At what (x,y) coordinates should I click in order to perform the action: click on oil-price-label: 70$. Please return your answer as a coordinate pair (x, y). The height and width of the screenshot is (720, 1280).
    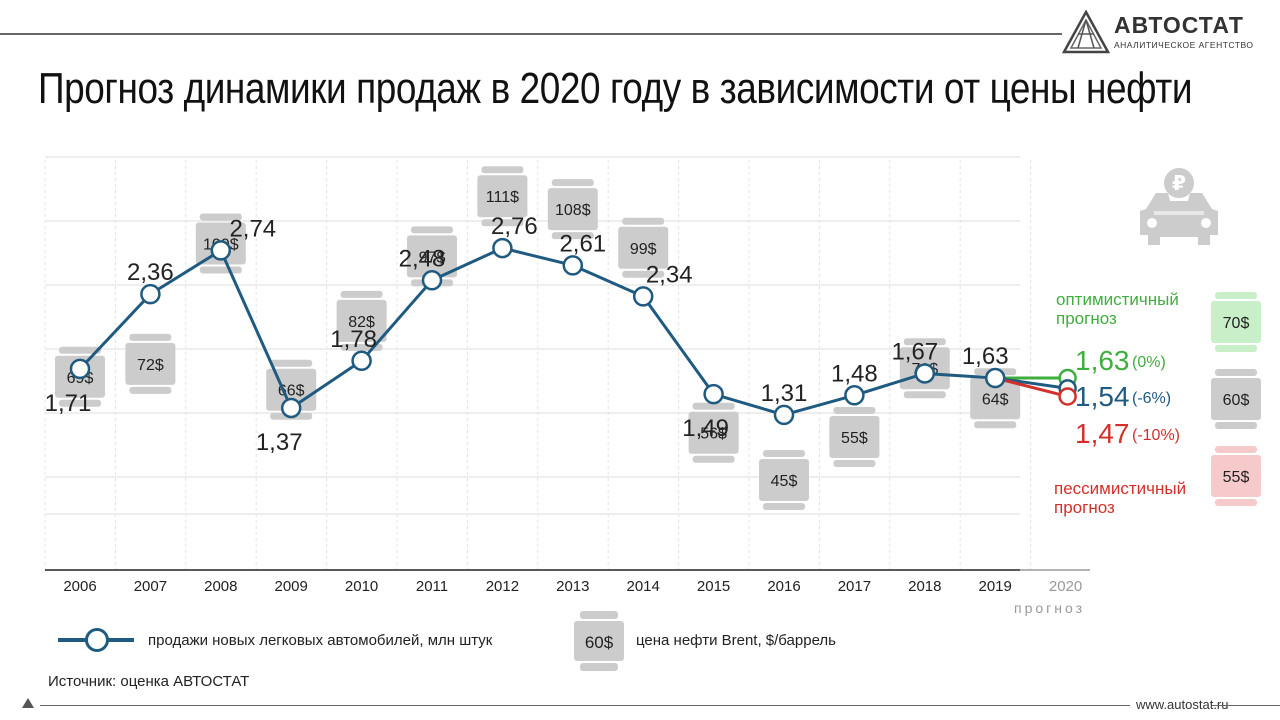
    Looking at the image, I should click on (1236, 323).